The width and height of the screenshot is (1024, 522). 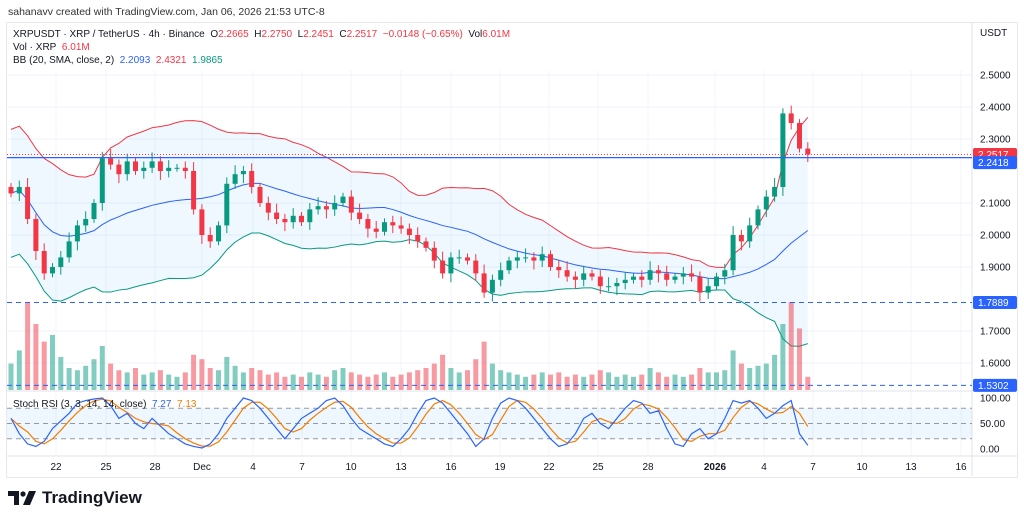 I want to click on stoch-tick-label: 100.00, so click(x=995, y=399).